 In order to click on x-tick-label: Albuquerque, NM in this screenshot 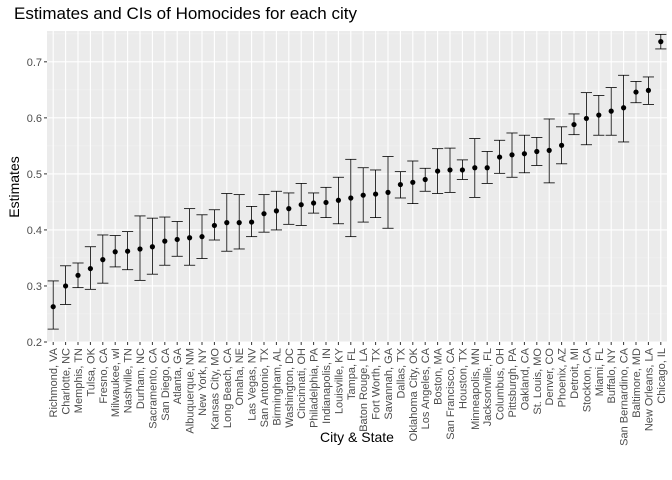, I will do `click(191, 391)`.